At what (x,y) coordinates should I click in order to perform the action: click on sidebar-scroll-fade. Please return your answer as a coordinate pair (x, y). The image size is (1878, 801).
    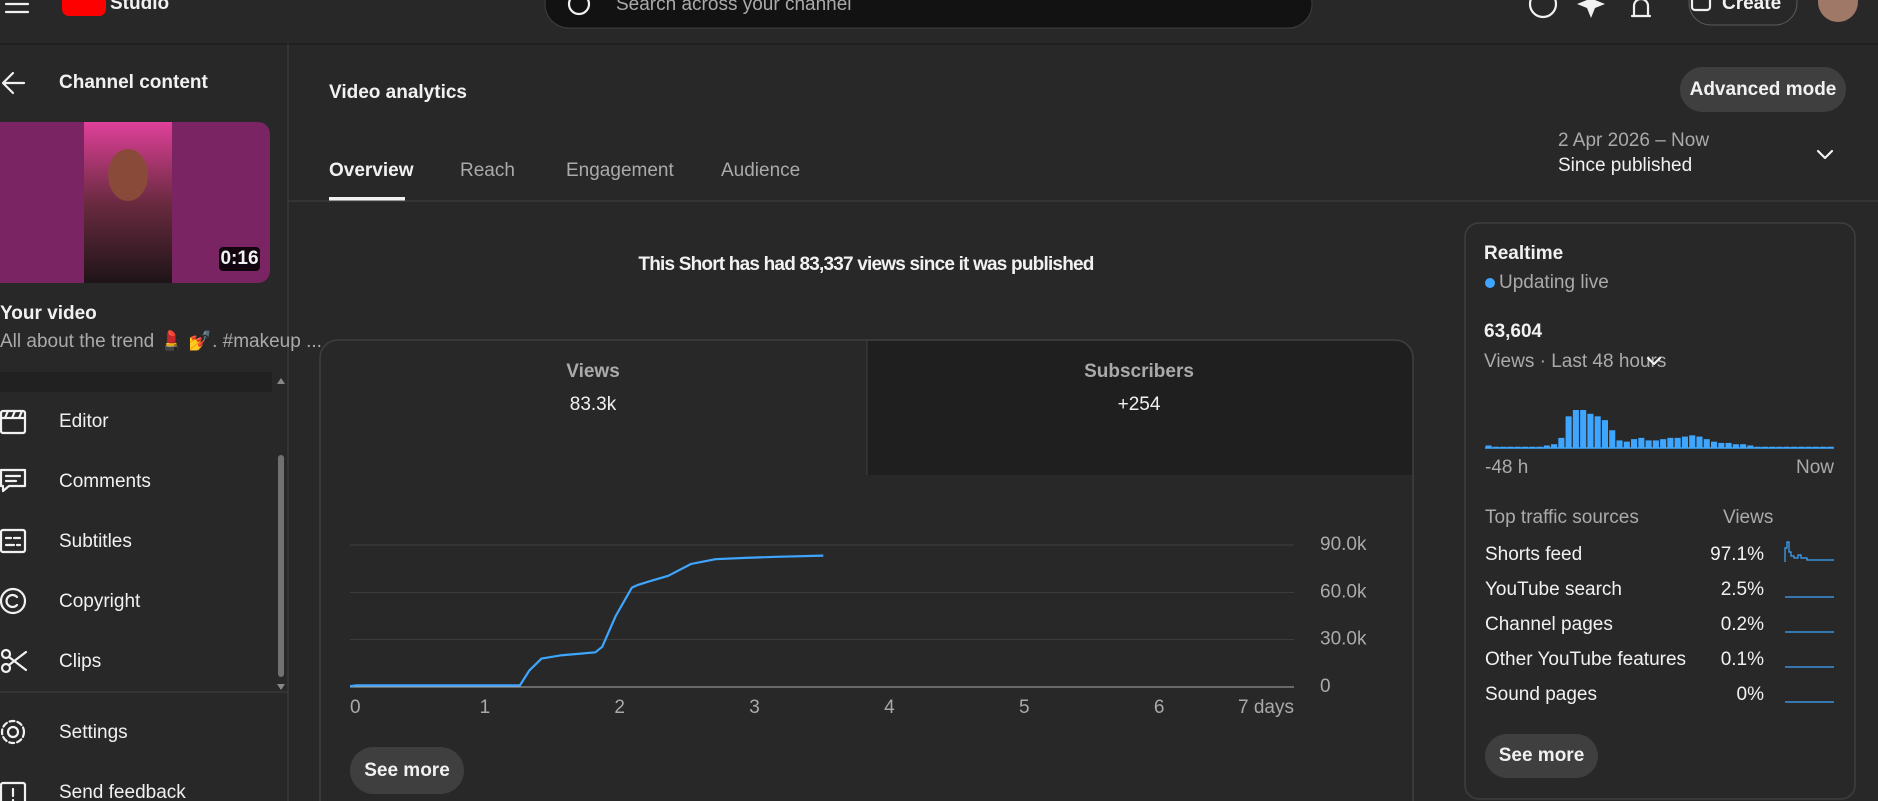
    Looking at the image, I should click on (136, 382).